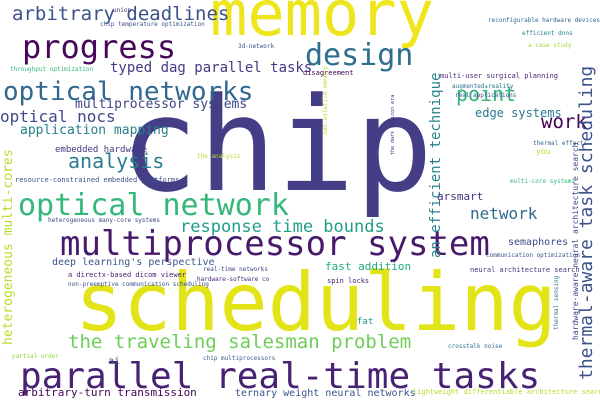 This screenshot has height=400, width=600. What do you see at coordinates (239, 358) in the screenshot?
I see `word: chip multiprocessors` at bounding box center [239, 358].